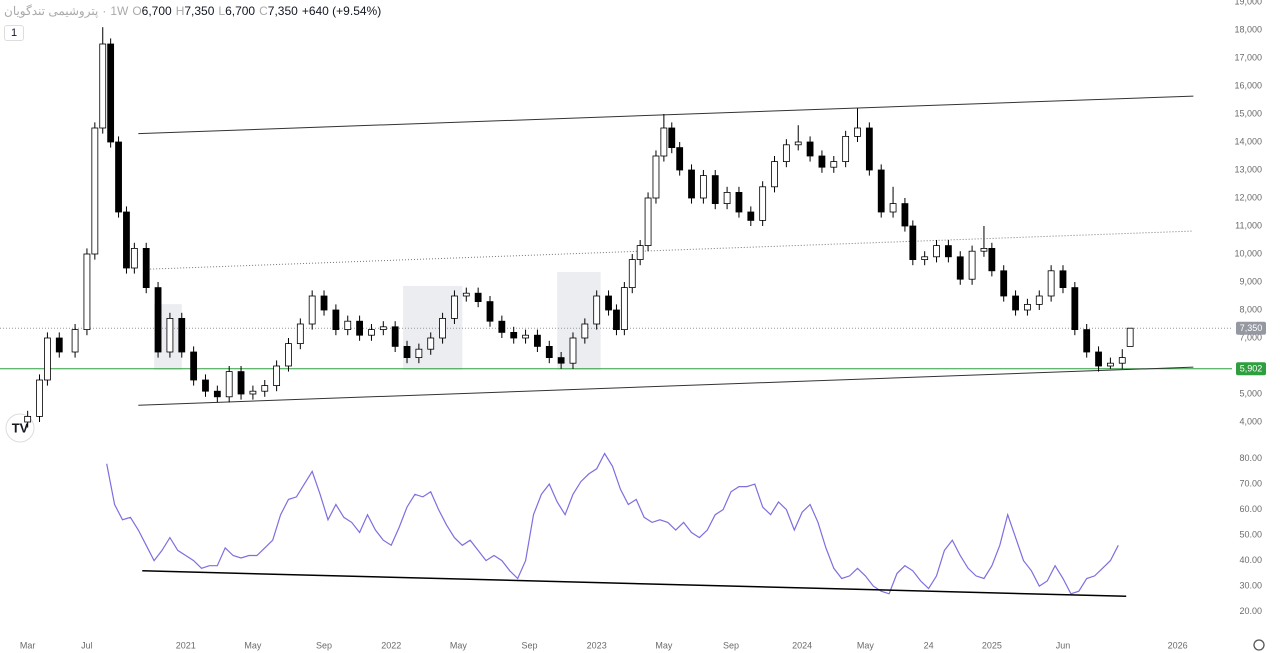 The width and height of the screenshot is (1280, 653). Describe the element at coordinates (186, 645) in the screenshot. I see `x-tick-label: 2021` at that location.